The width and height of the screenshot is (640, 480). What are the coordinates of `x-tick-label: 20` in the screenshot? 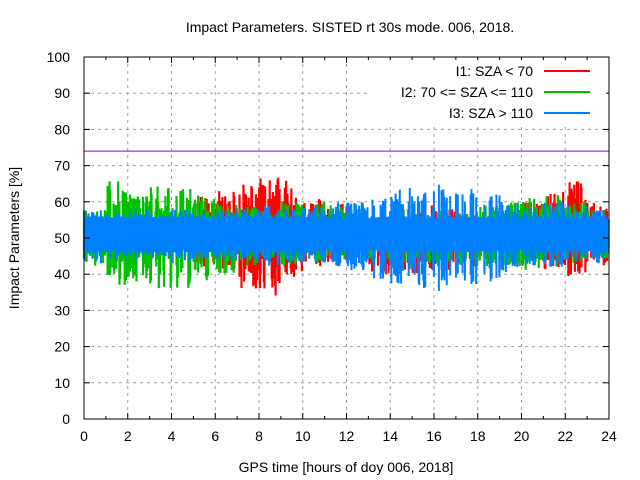 It's located at (522, 436).